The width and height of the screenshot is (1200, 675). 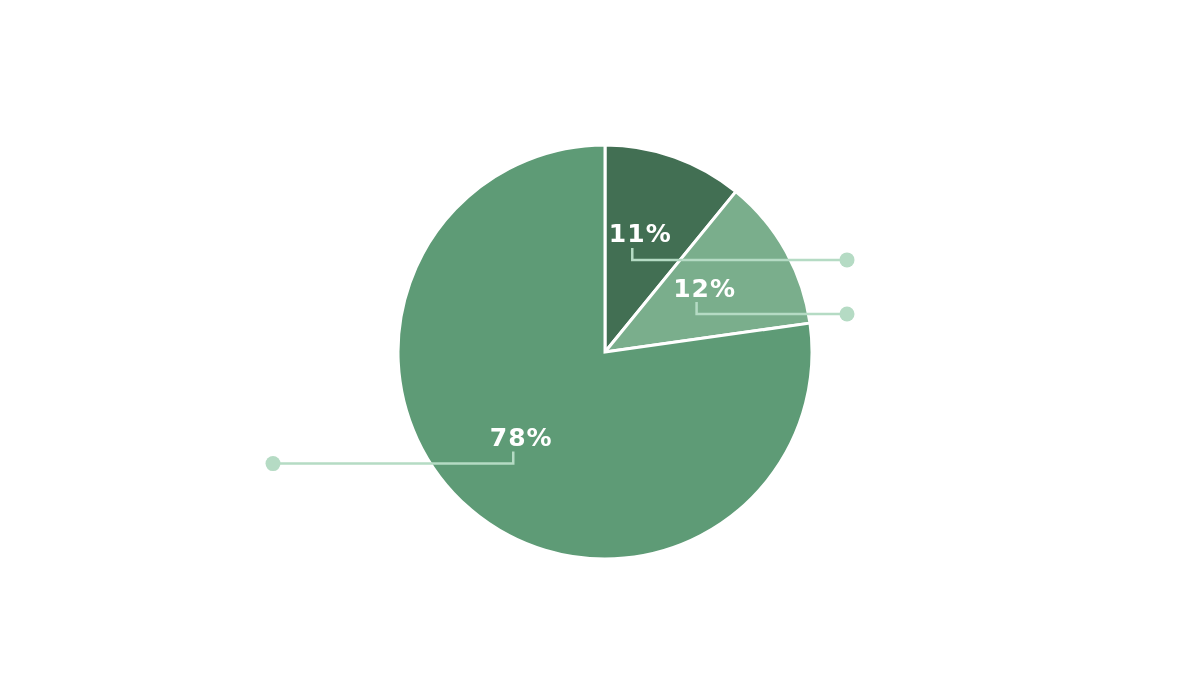 I want to click on data-label: 12%, so click(x=705, y=288).